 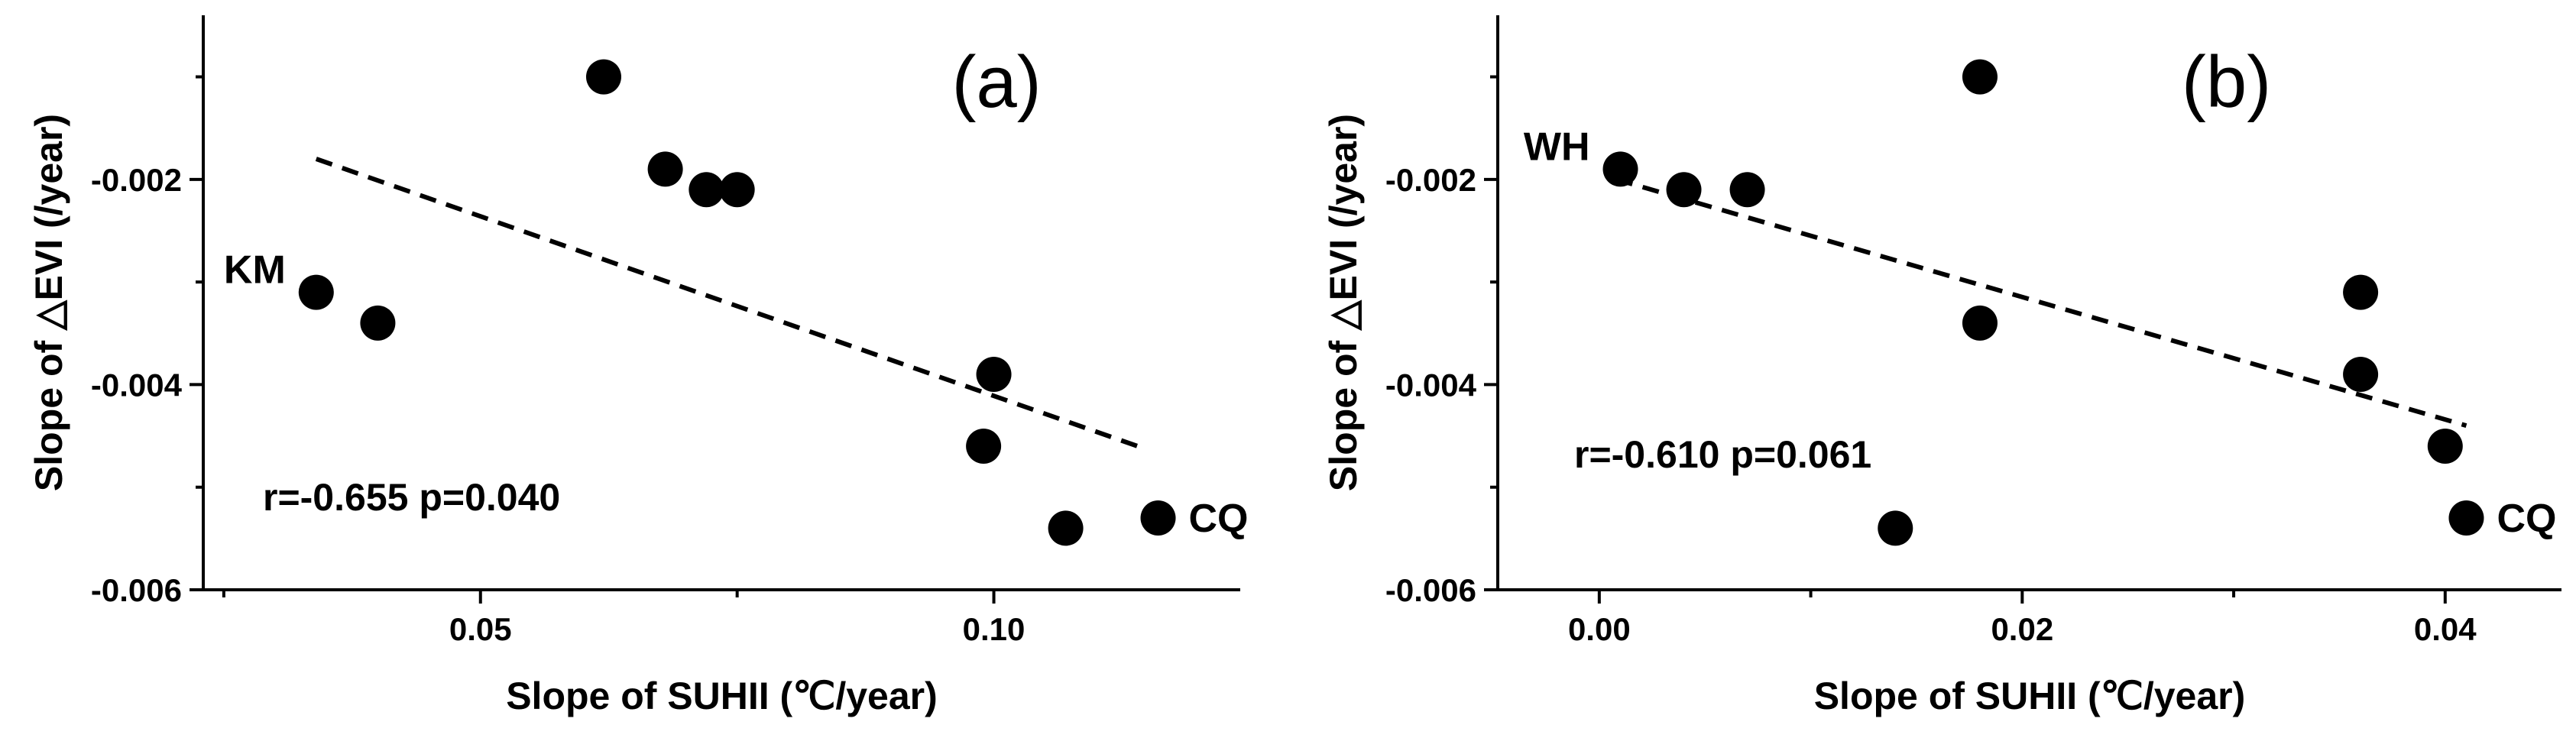 What do you see at coordinates (1722, 454) in the screenshot?
I see `correlation-stat: r=-0.610 p=0.061` at bounding box center [1722, 454].